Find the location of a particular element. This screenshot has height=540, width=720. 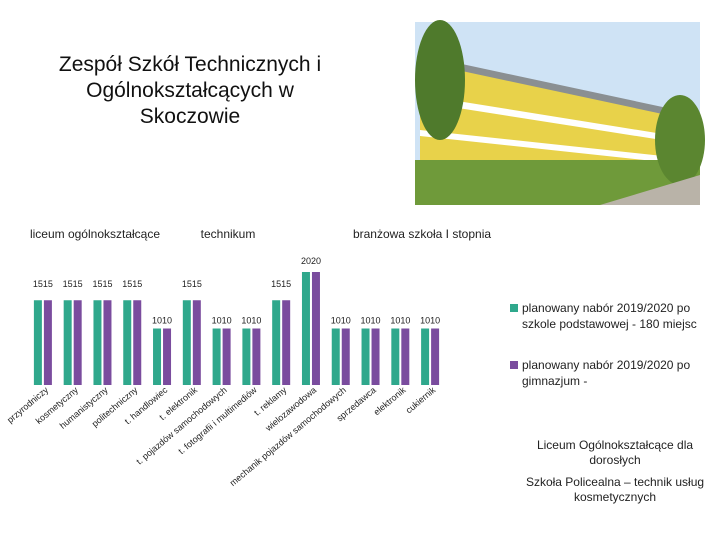

legend-label: planowany nabór 2019/2020 po gimnazjum - is located at coordinates (606, 373).